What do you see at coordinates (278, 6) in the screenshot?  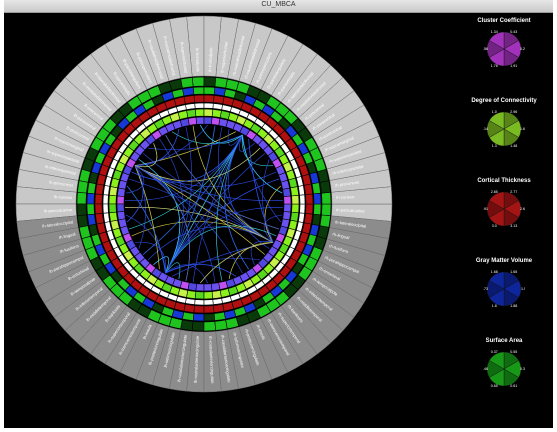 I see `title-bar: CU_MBCA` at bounding box center [278, 6].